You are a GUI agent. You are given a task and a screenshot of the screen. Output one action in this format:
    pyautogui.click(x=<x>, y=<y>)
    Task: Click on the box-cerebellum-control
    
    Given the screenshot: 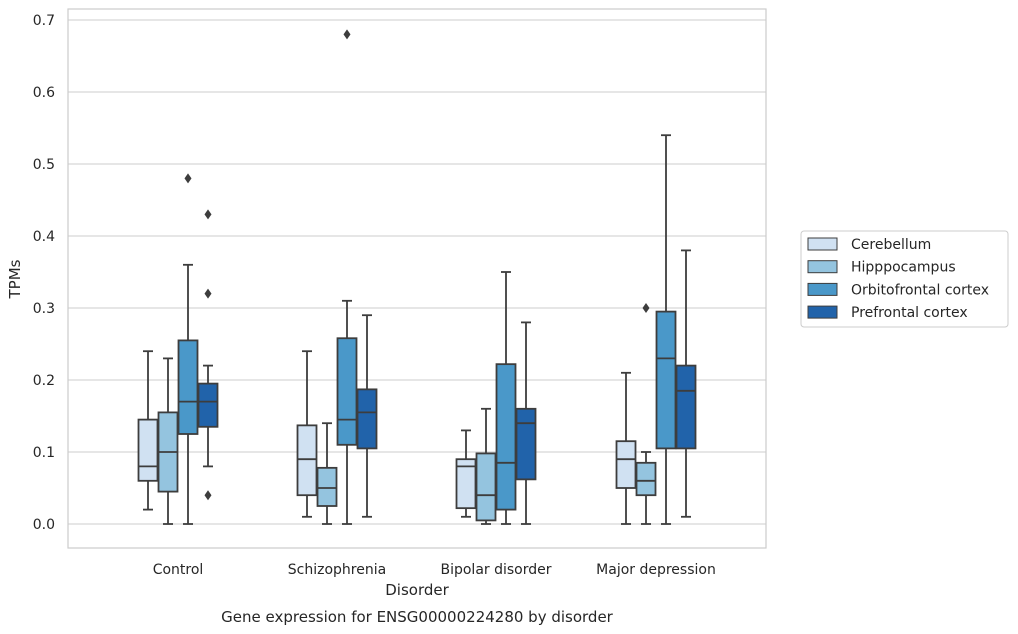 What is the action you would take?
    pyautogui.click(x=148, y=430)
    